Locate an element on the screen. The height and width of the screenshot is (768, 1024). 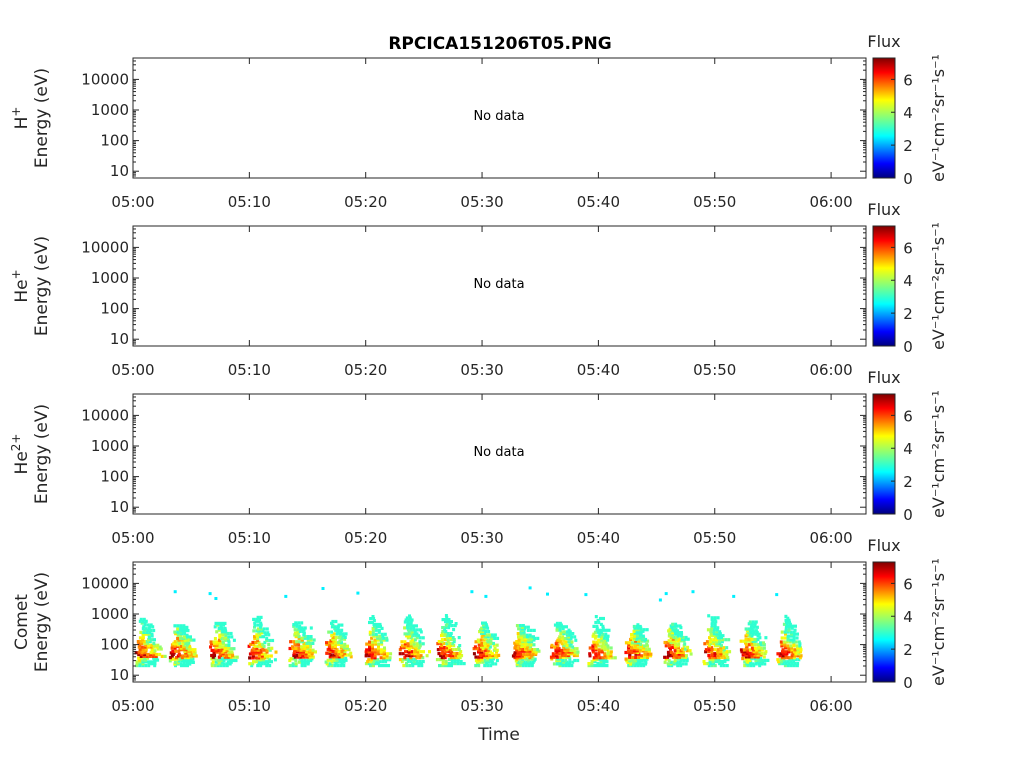
colorbar-tick-label: 6 is located at coordinates (908, 416).